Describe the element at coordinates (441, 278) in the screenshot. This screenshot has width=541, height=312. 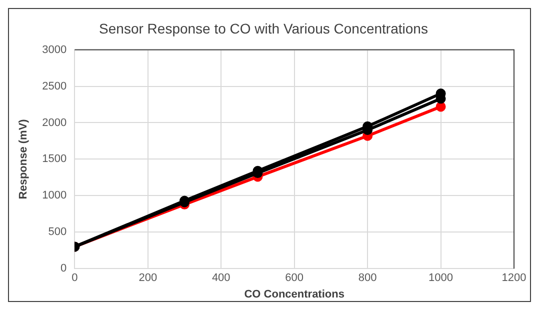
I see `x-tick-label: 1000` at that location.